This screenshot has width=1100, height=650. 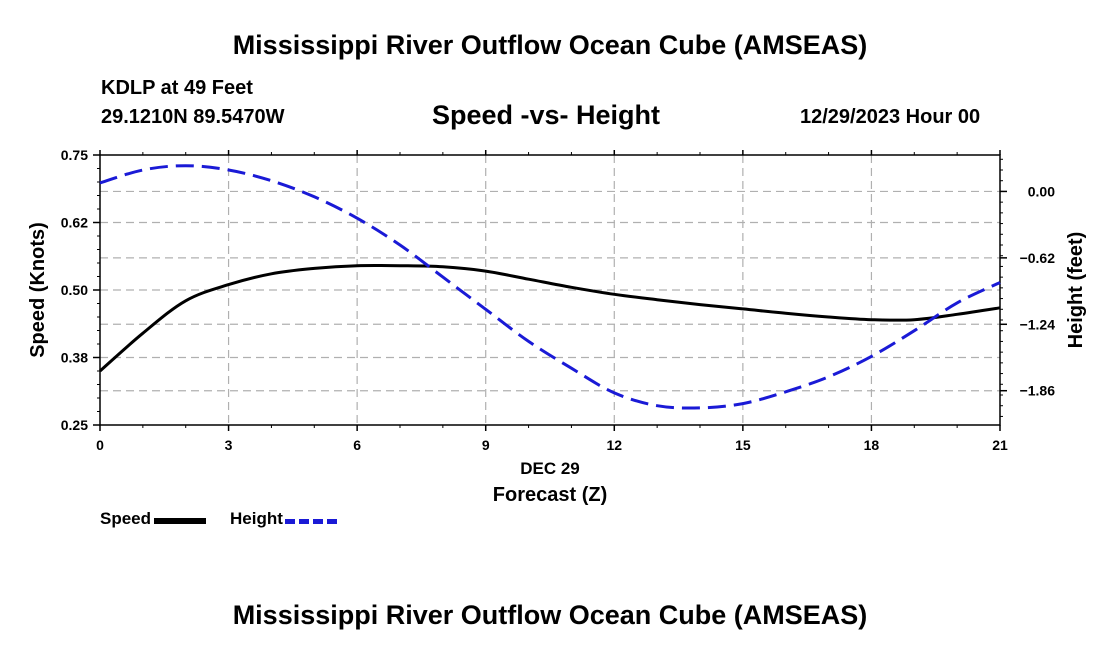 What do you see at coordinates (229, 445) in the screenshot?
I see `x-tick-label: 3` at bounding box center [229, 445].